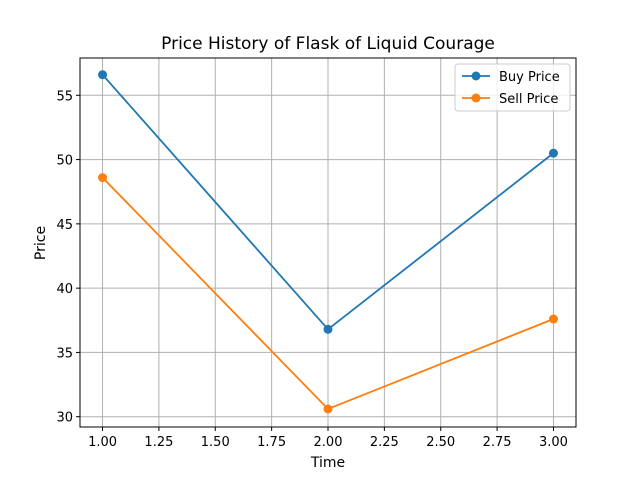 This screenshot has width=640, height=480. What do you see at coordinates (328, 442) in the screenshot?
I see `x-tick-label: 2.00` at bounding box center [328, 442].